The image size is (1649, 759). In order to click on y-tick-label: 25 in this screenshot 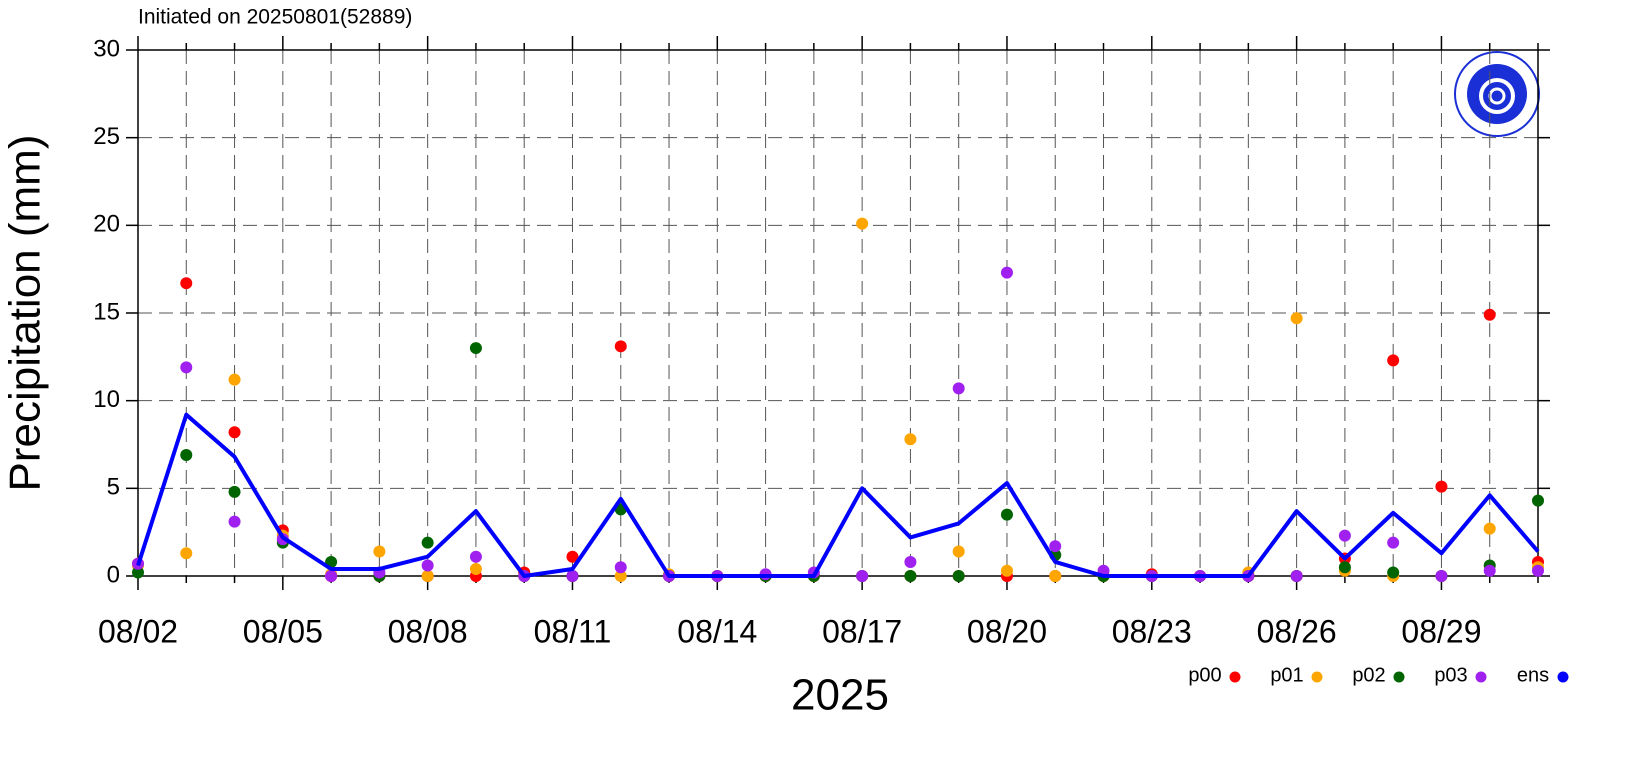, I will do `click(106, 136)`.